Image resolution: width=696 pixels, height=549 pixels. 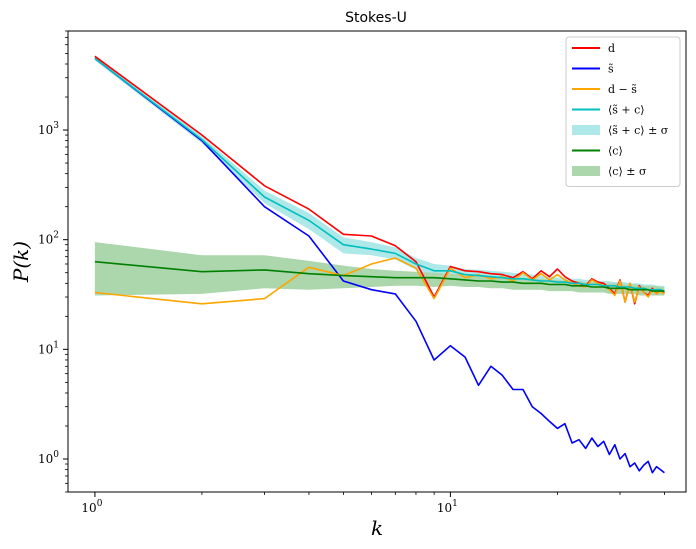 What do you see at coordinates (611, 48) in the screenshot?
I see `legend-label: d` at bounding box center [611, 48].